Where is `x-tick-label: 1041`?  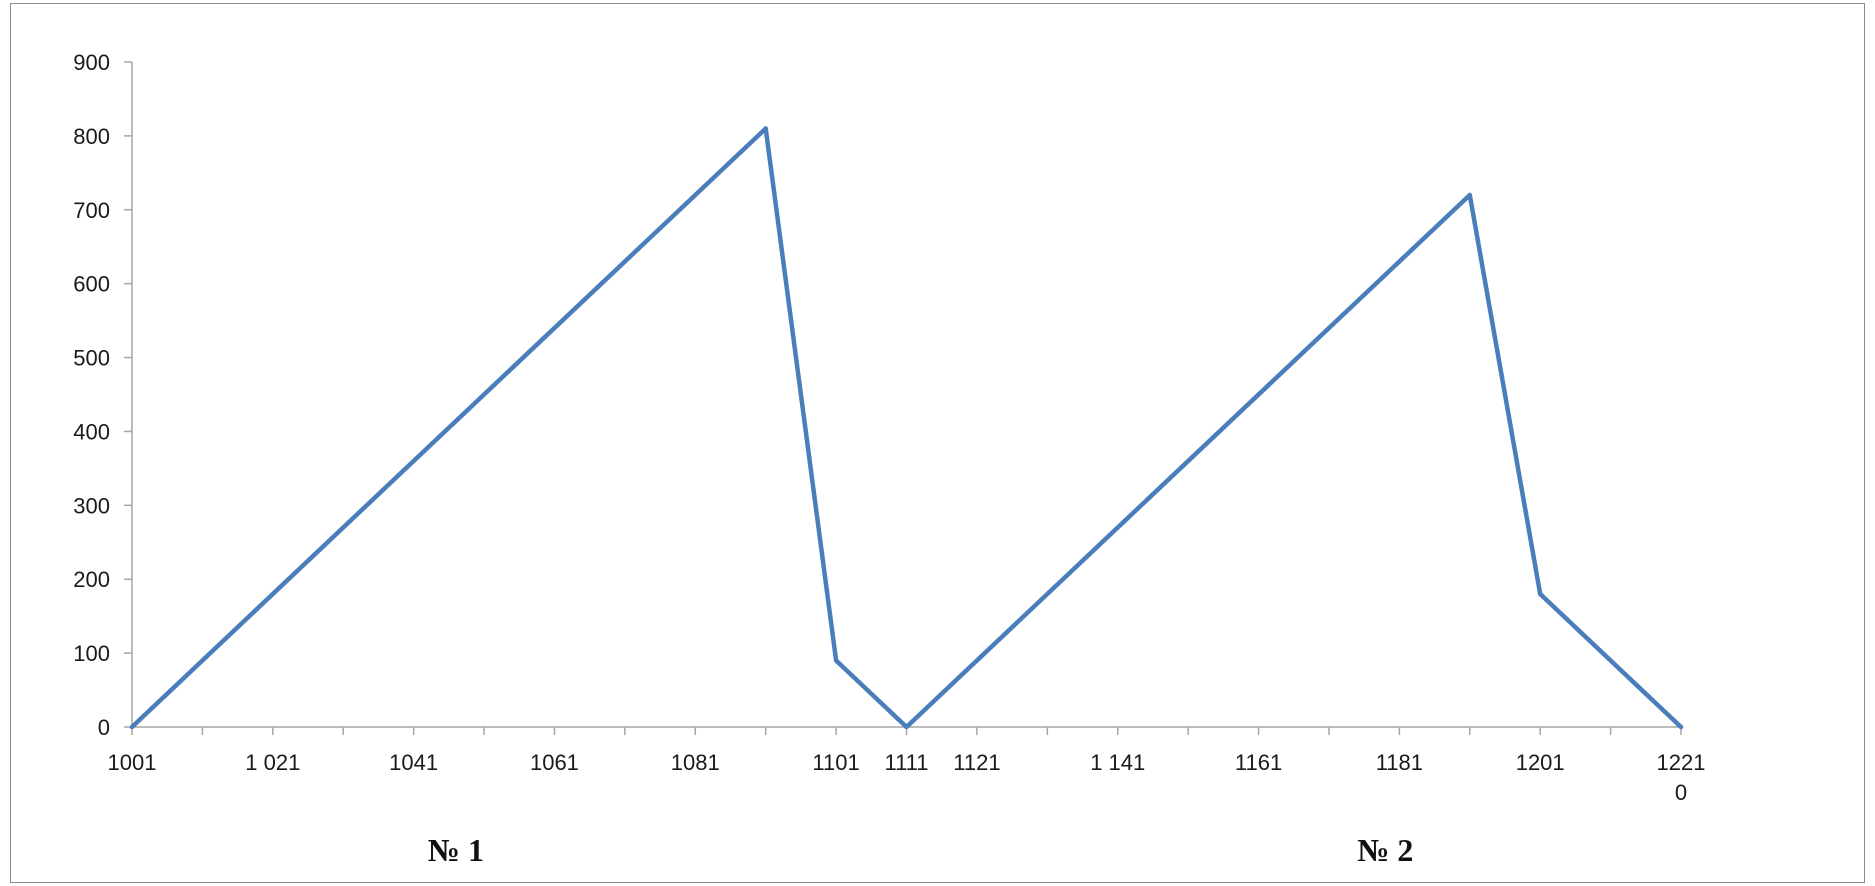 x-tick-label: 1041 is located at coordinates (413, 762).